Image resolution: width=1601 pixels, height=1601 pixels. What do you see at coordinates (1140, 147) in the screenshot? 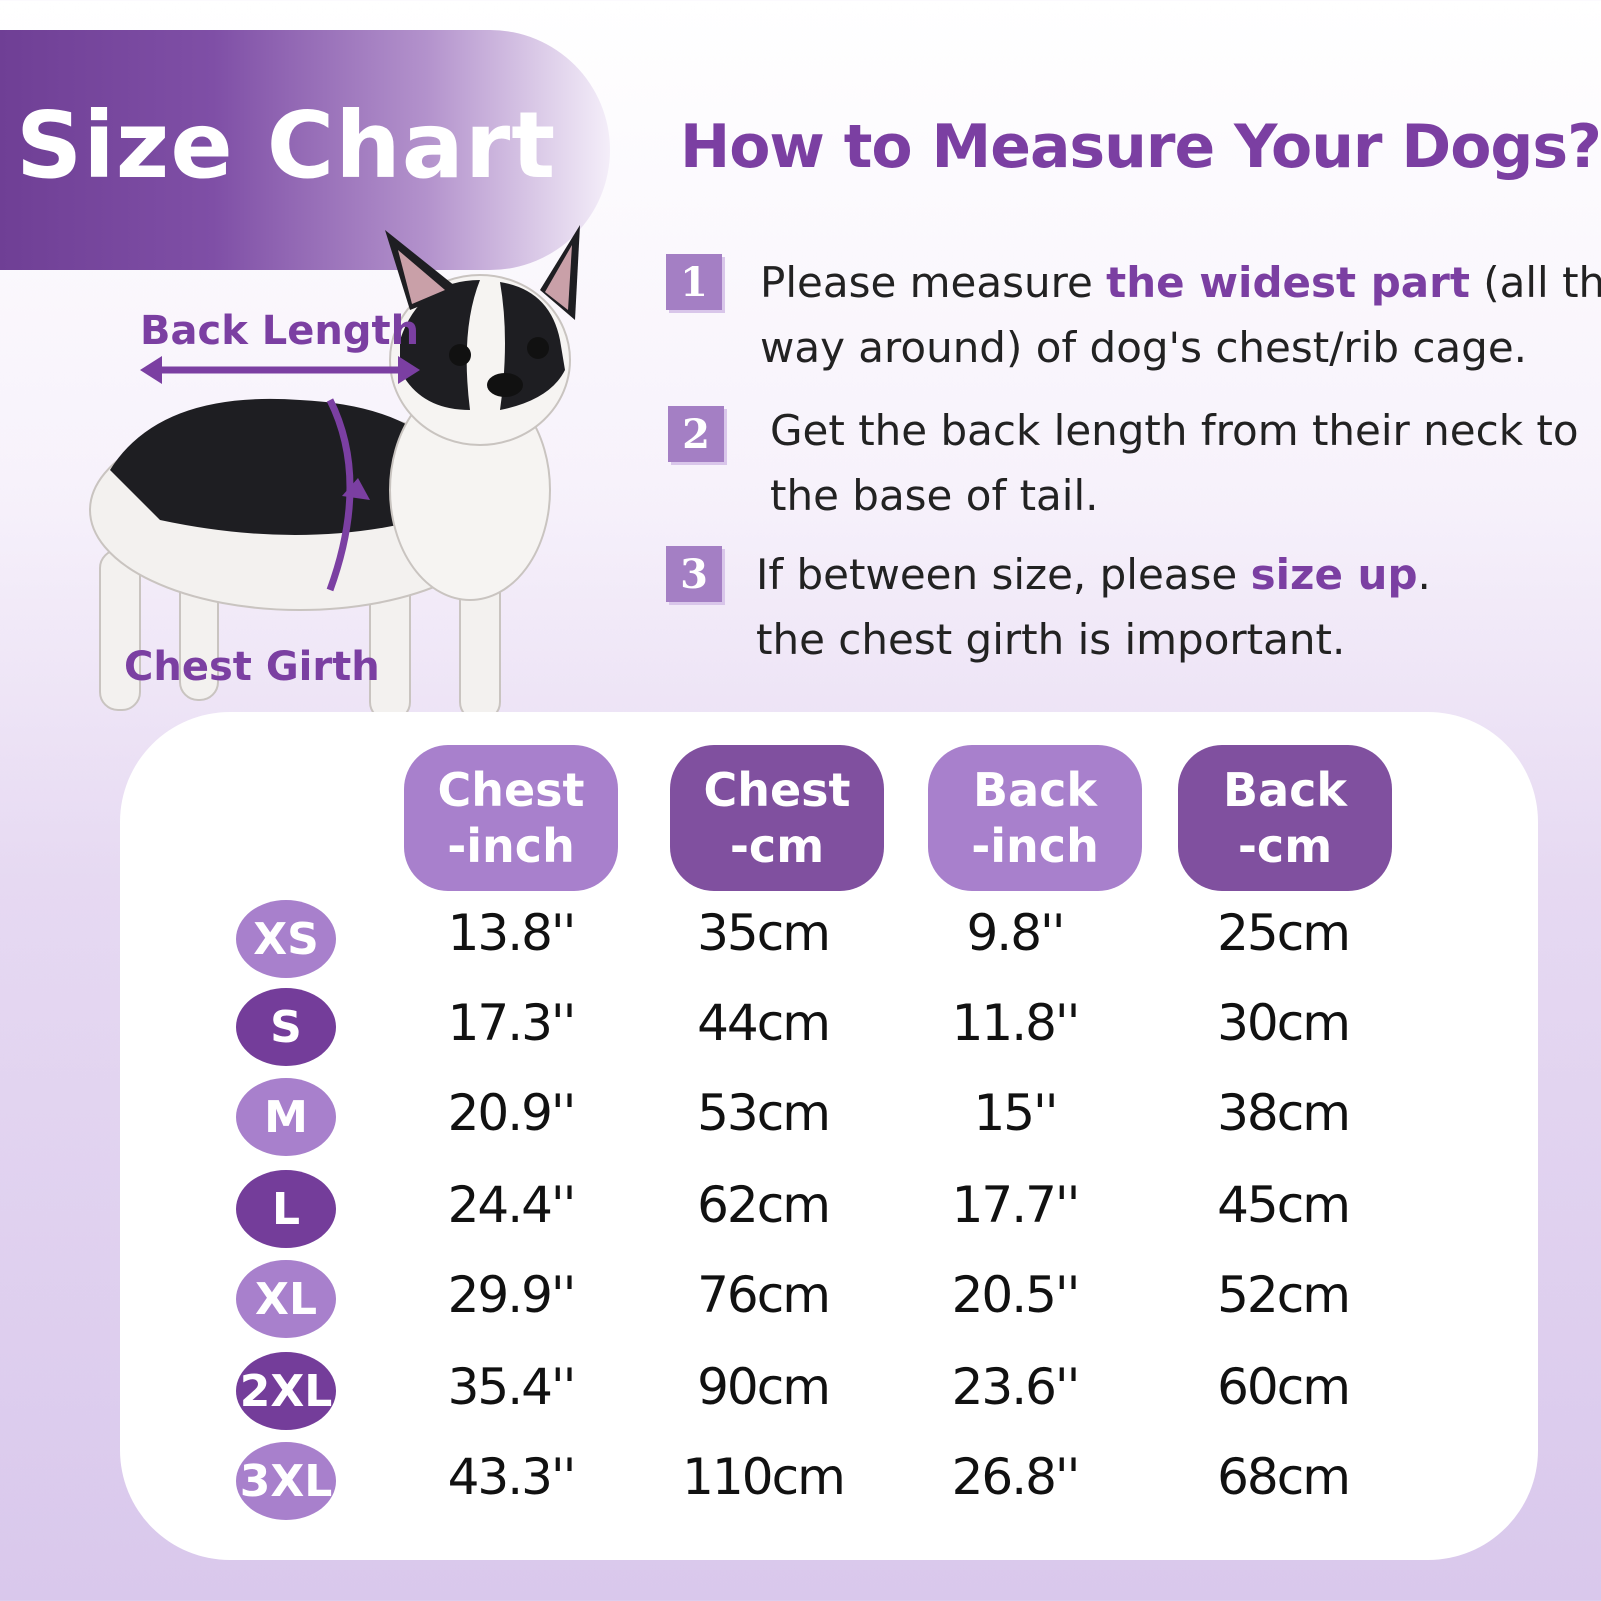
I see `measure-heading: How to Measure Your Dogs?` at bounding box center [1140, 147].